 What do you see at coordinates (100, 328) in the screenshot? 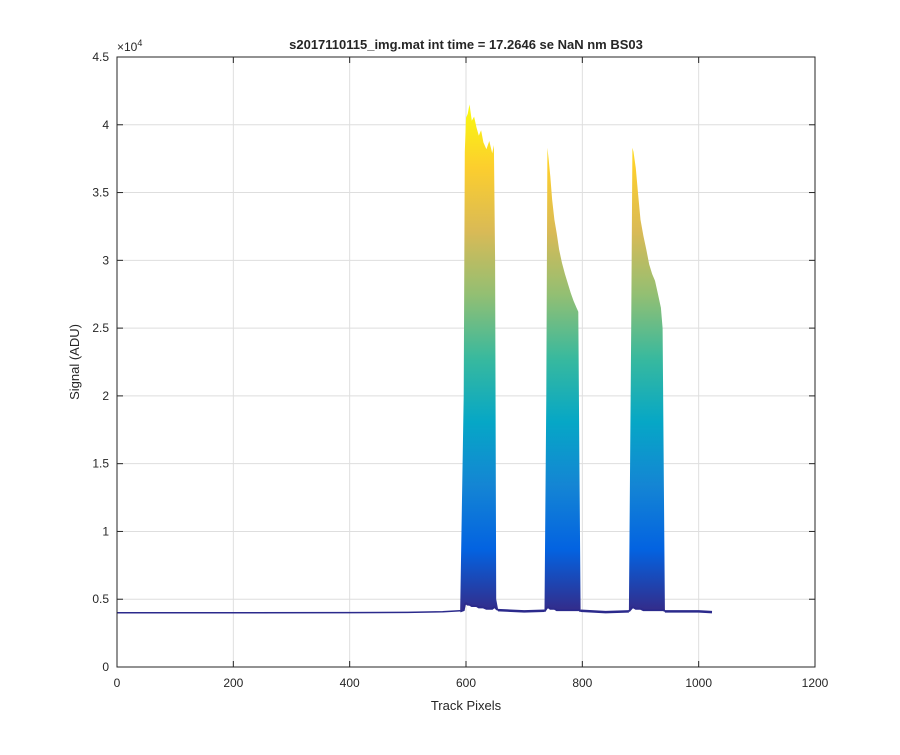
I see `y-tick-label: 2.5` at bounding box center [100, 328].